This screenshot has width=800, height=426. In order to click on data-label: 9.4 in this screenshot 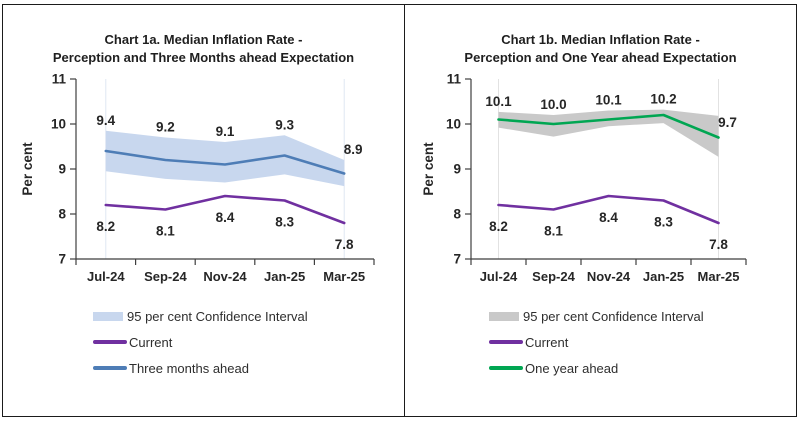, I will do `click(105, 120)`.